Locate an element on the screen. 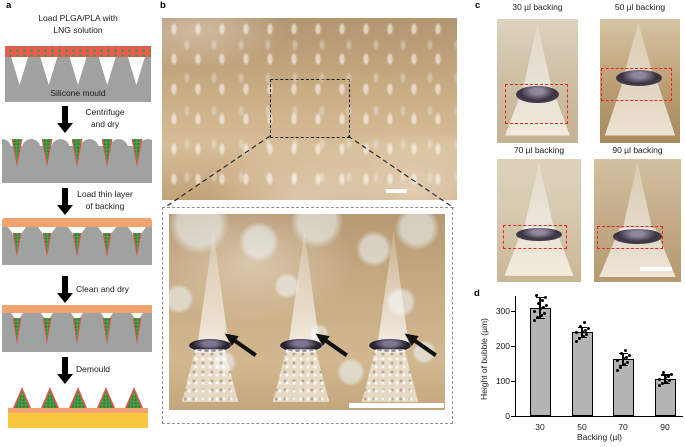 Image resolution: width=685 pixels, height=447 pixels. backing-layer is located at coordinates (77, 222).